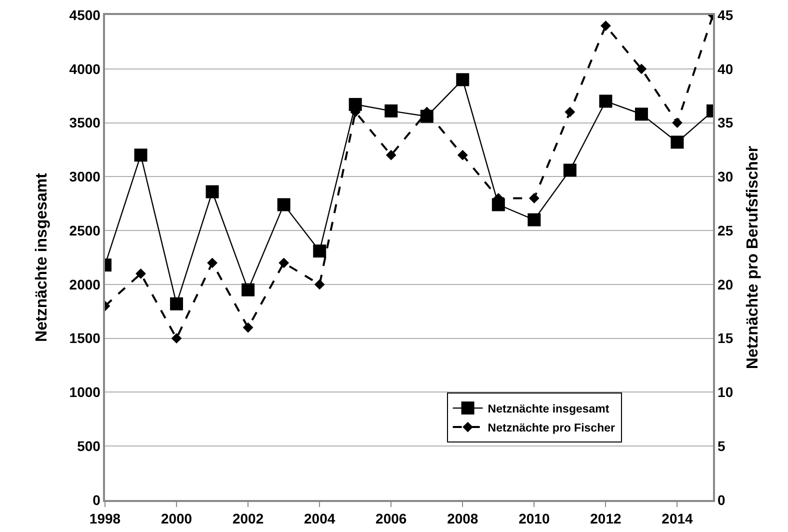 This screenshot has width=788, height=532. Describe the element at coordinates (549, 410) in the screenshot. I see `legend-label: Netznächte insgesamt` at that location.